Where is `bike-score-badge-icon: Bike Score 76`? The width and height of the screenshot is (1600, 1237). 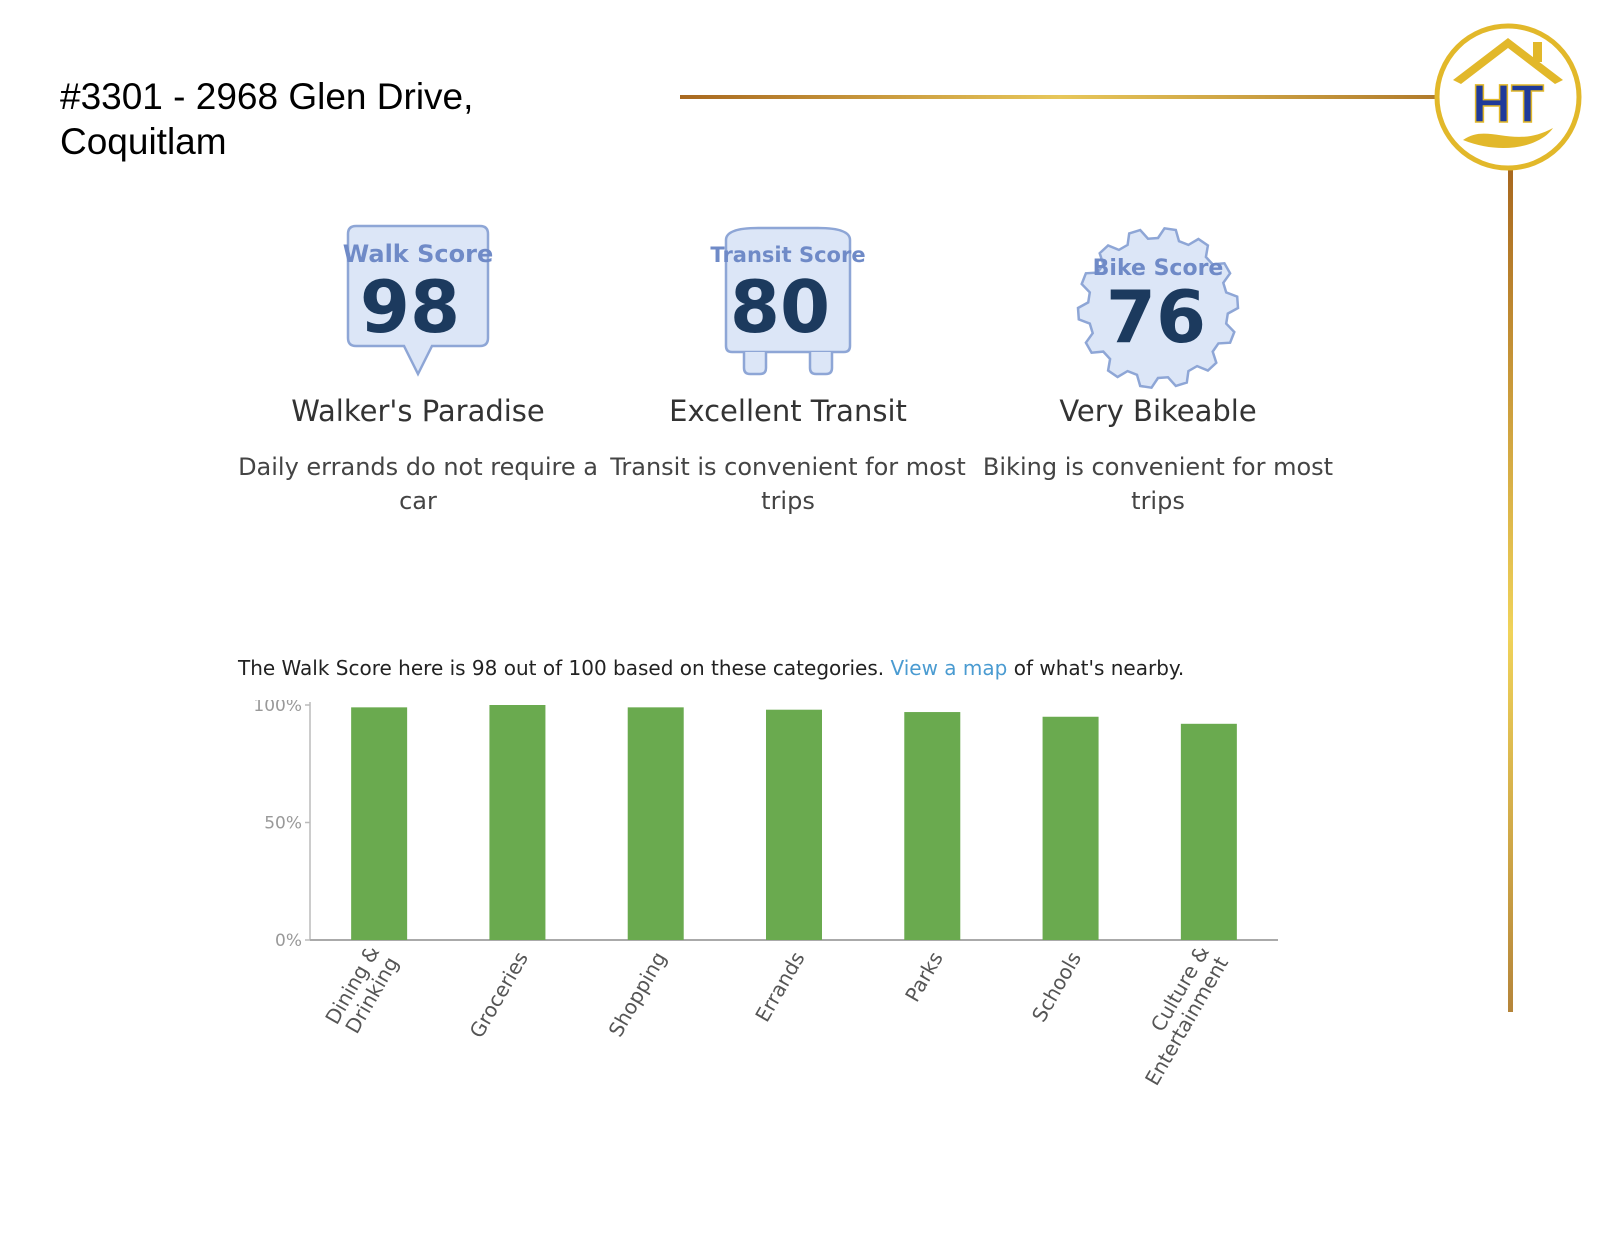
bike-score-badge-icon: Bike Score 76 is located at coordinates (1158, 308).